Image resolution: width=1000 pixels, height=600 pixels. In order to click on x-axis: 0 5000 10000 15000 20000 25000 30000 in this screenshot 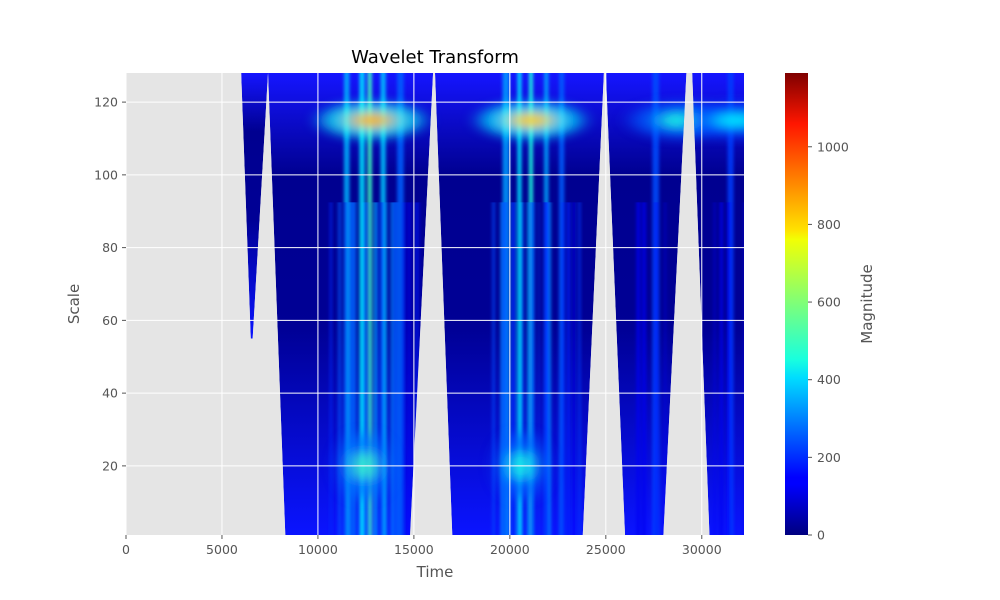, I will do `click(422, 546)`.